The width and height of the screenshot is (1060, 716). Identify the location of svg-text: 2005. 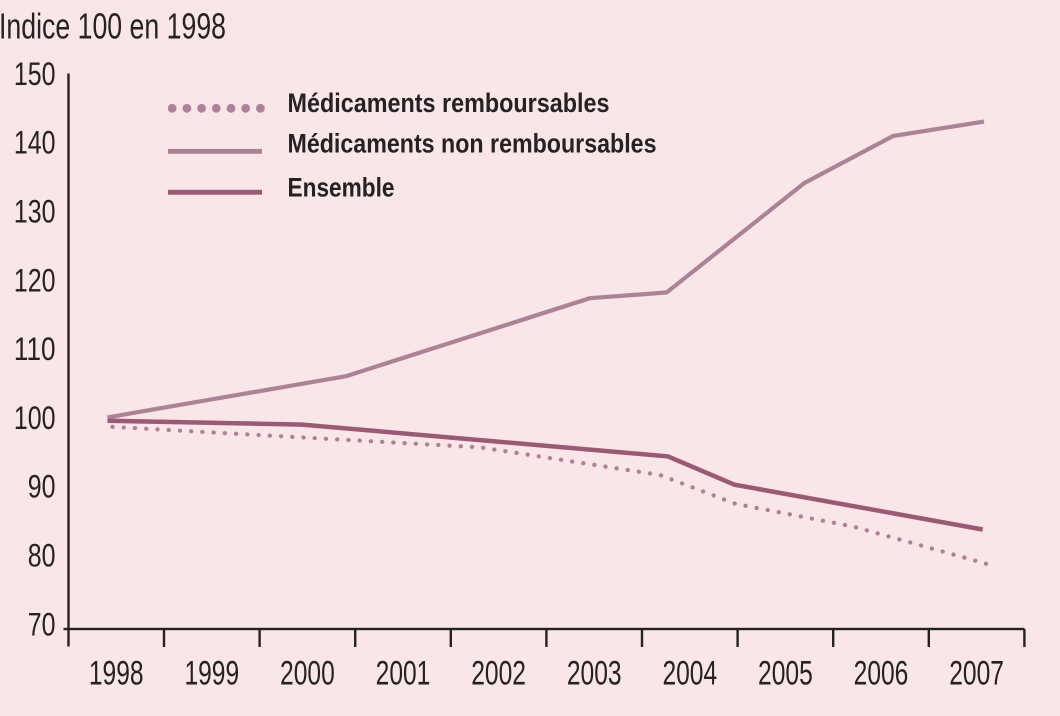
(785, 673).